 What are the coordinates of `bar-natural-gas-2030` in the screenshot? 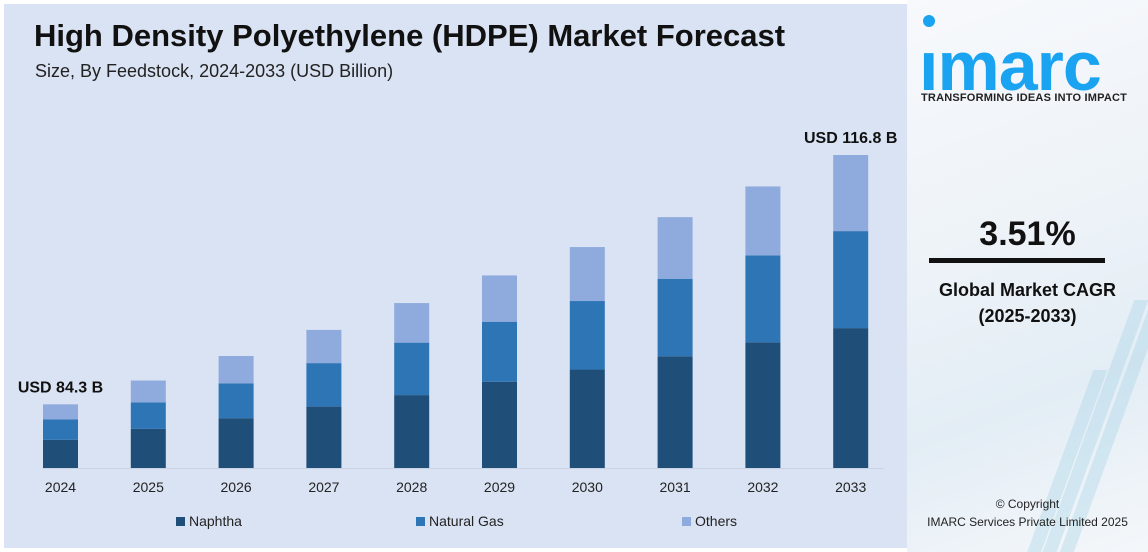 It's located at (587, 335).